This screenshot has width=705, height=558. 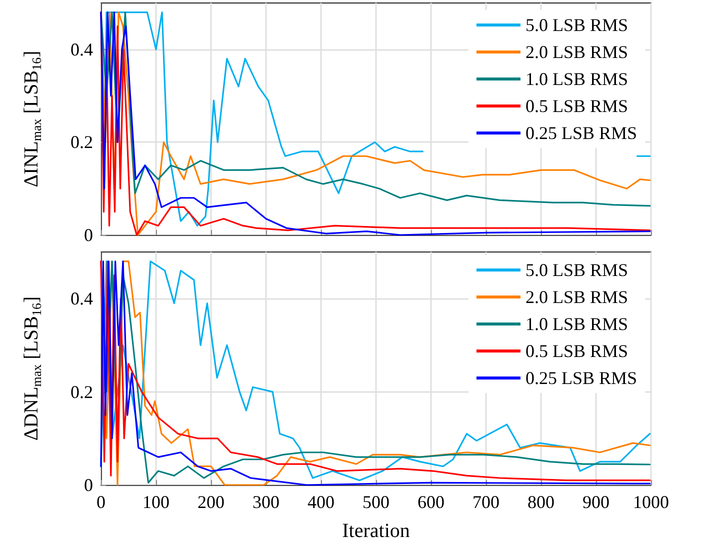 I want to click on y-axis-title: ΔINLmax [LSB16], so click(x=32, y=119).